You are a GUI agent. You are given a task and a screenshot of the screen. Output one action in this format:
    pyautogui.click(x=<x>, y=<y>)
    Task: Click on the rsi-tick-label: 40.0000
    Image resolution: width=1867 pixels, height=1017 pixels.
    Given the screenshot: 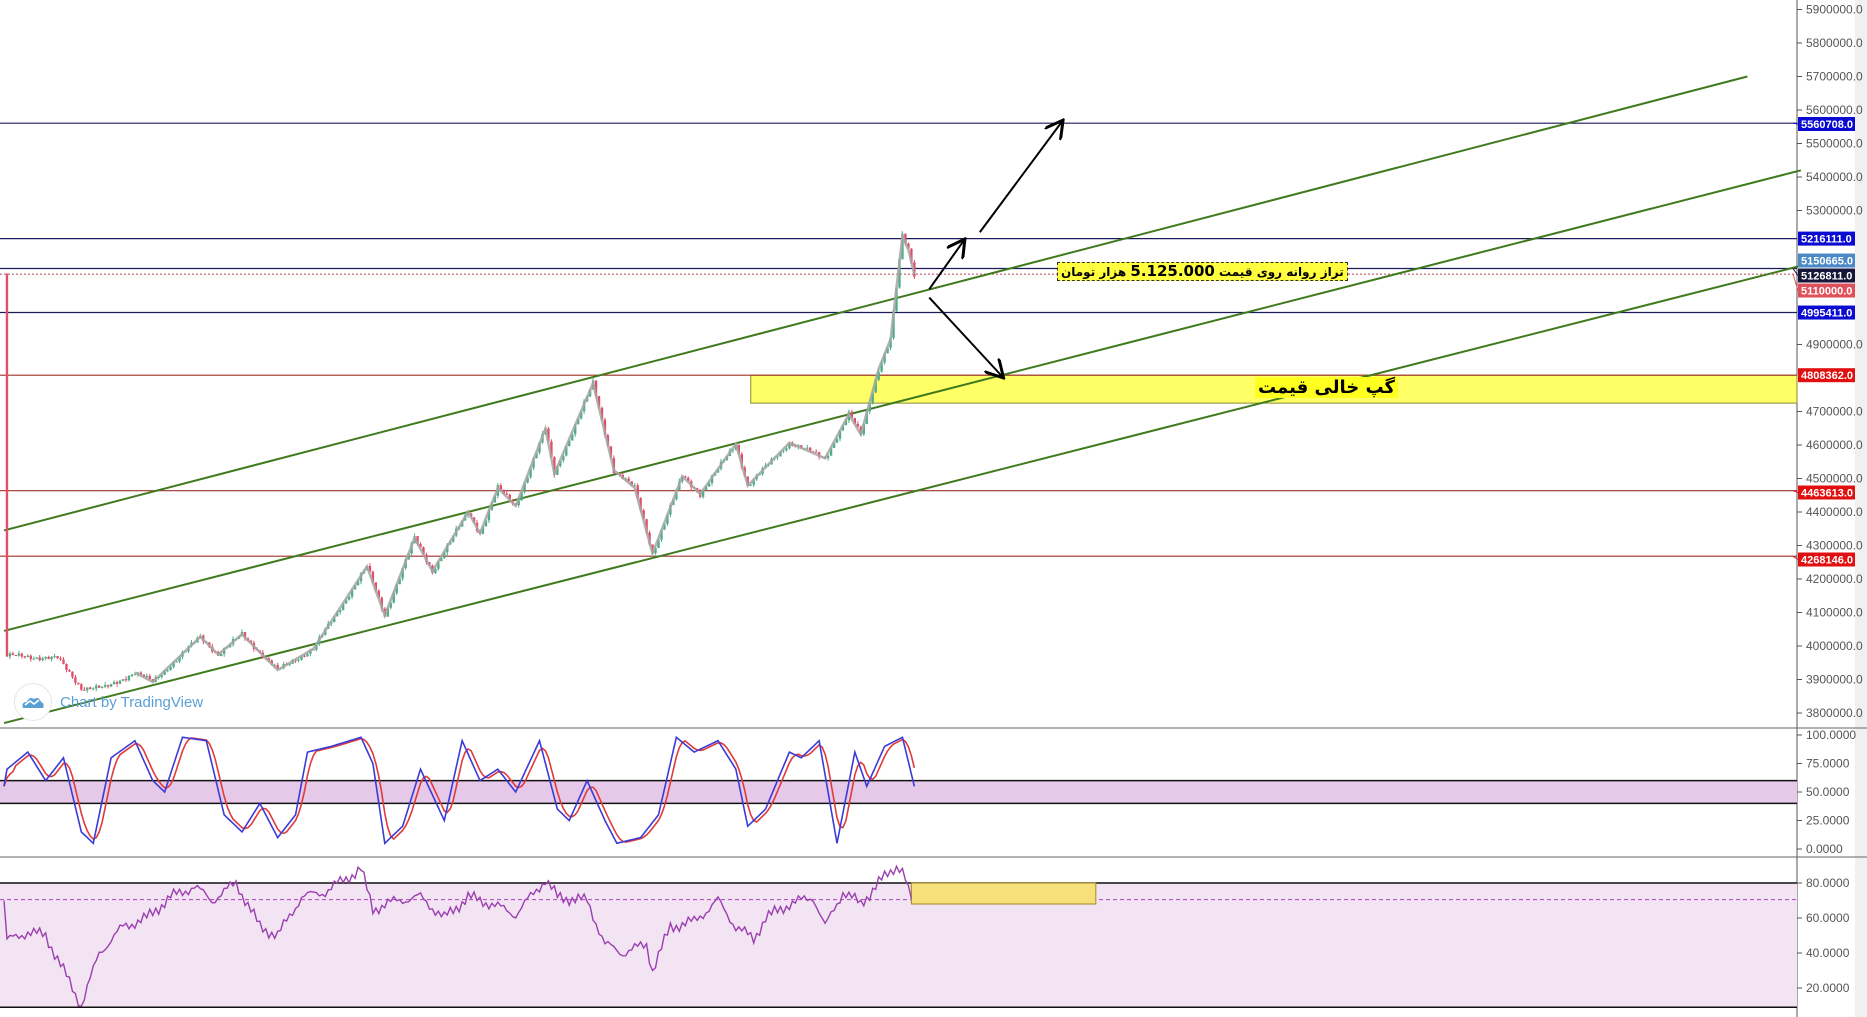 What is the action you would take?
    pyautogui.click(x=1828, y=953)
    